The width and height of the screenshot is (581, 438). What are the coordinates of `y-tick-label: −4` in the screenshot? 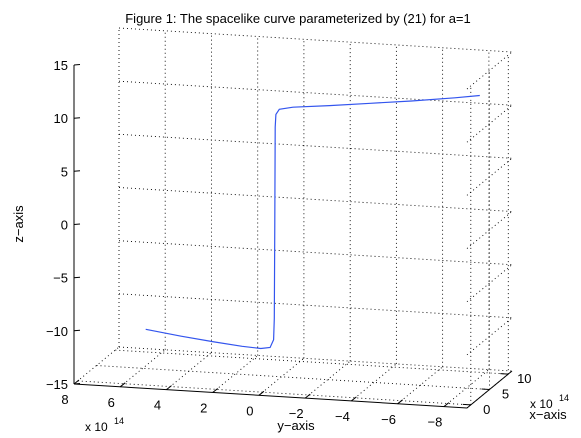 It's located at (342, 416).